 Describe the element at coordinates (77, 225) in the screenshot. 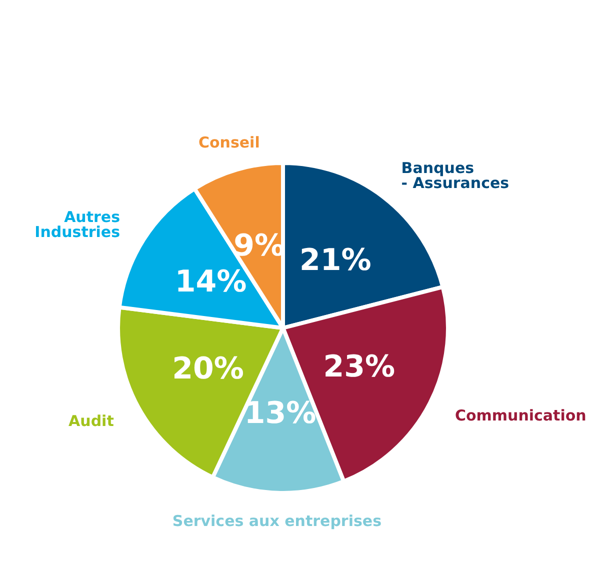

I see `slice-label: Autres Industries` at that location.